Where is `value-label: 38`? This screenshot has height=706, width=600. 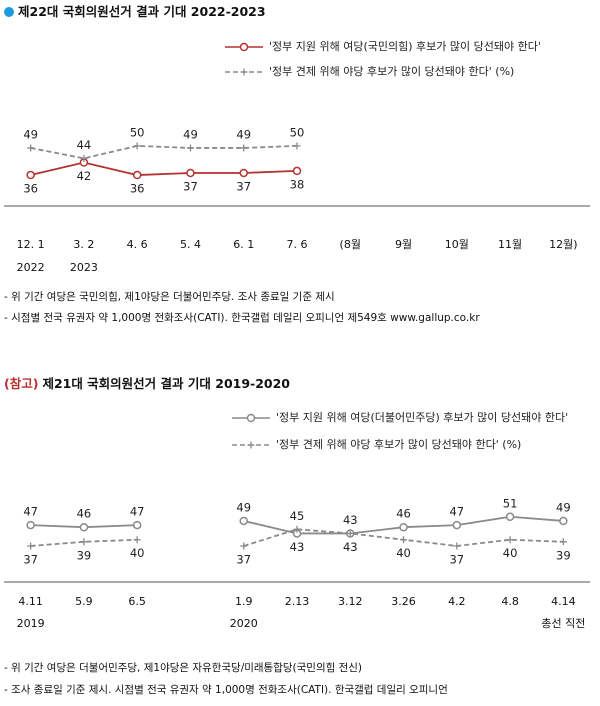
value-label: 38 is located at coordinates (297, 184).